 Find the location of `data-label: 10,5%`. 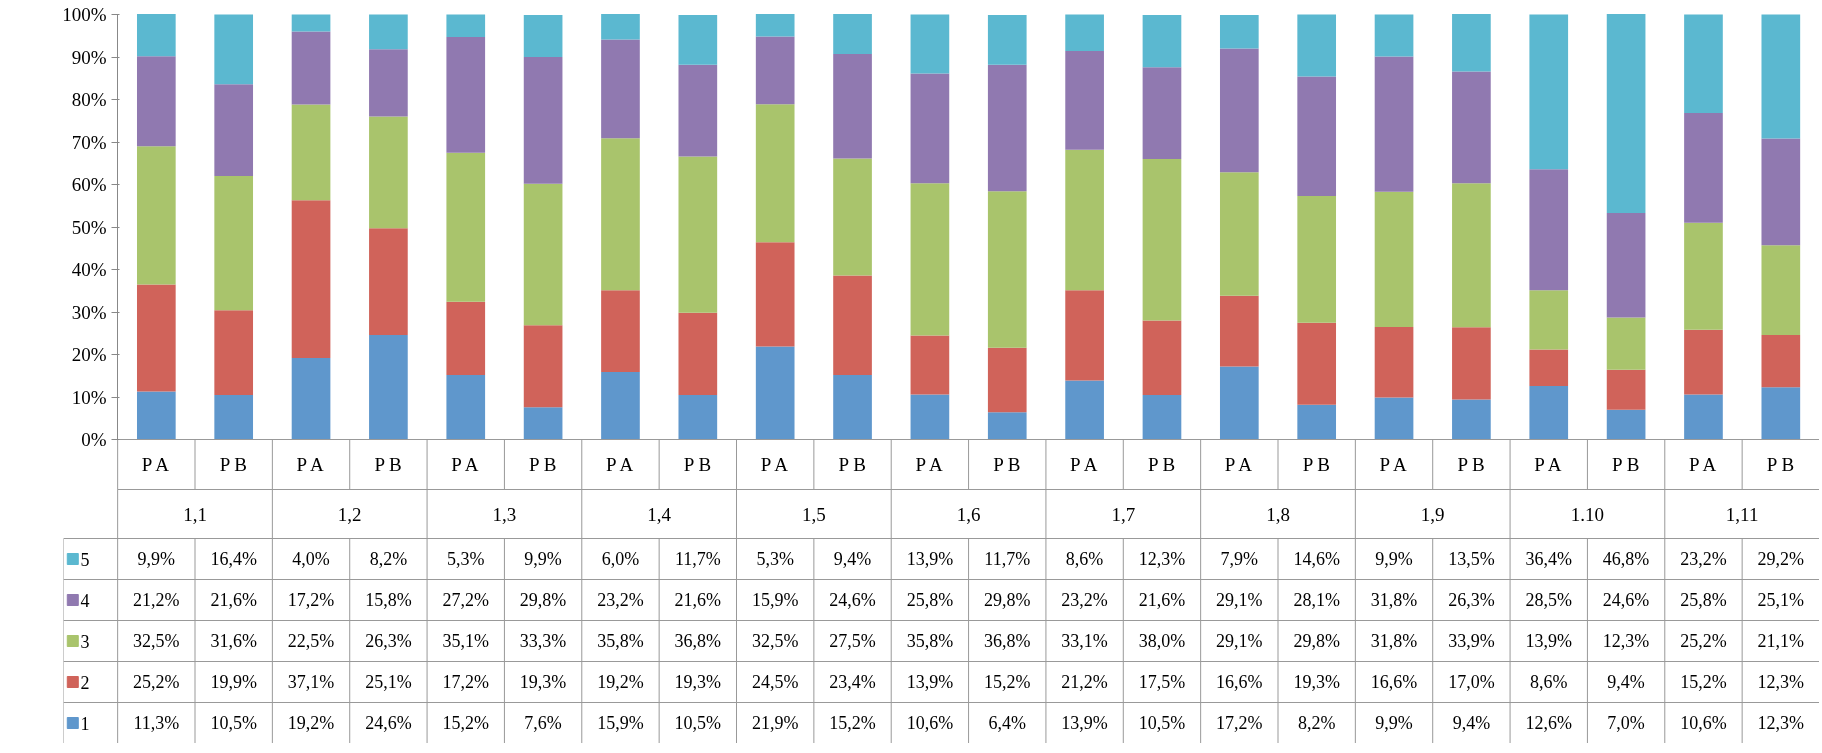

data-label: 10,5% is located at coordinates (233, 723).